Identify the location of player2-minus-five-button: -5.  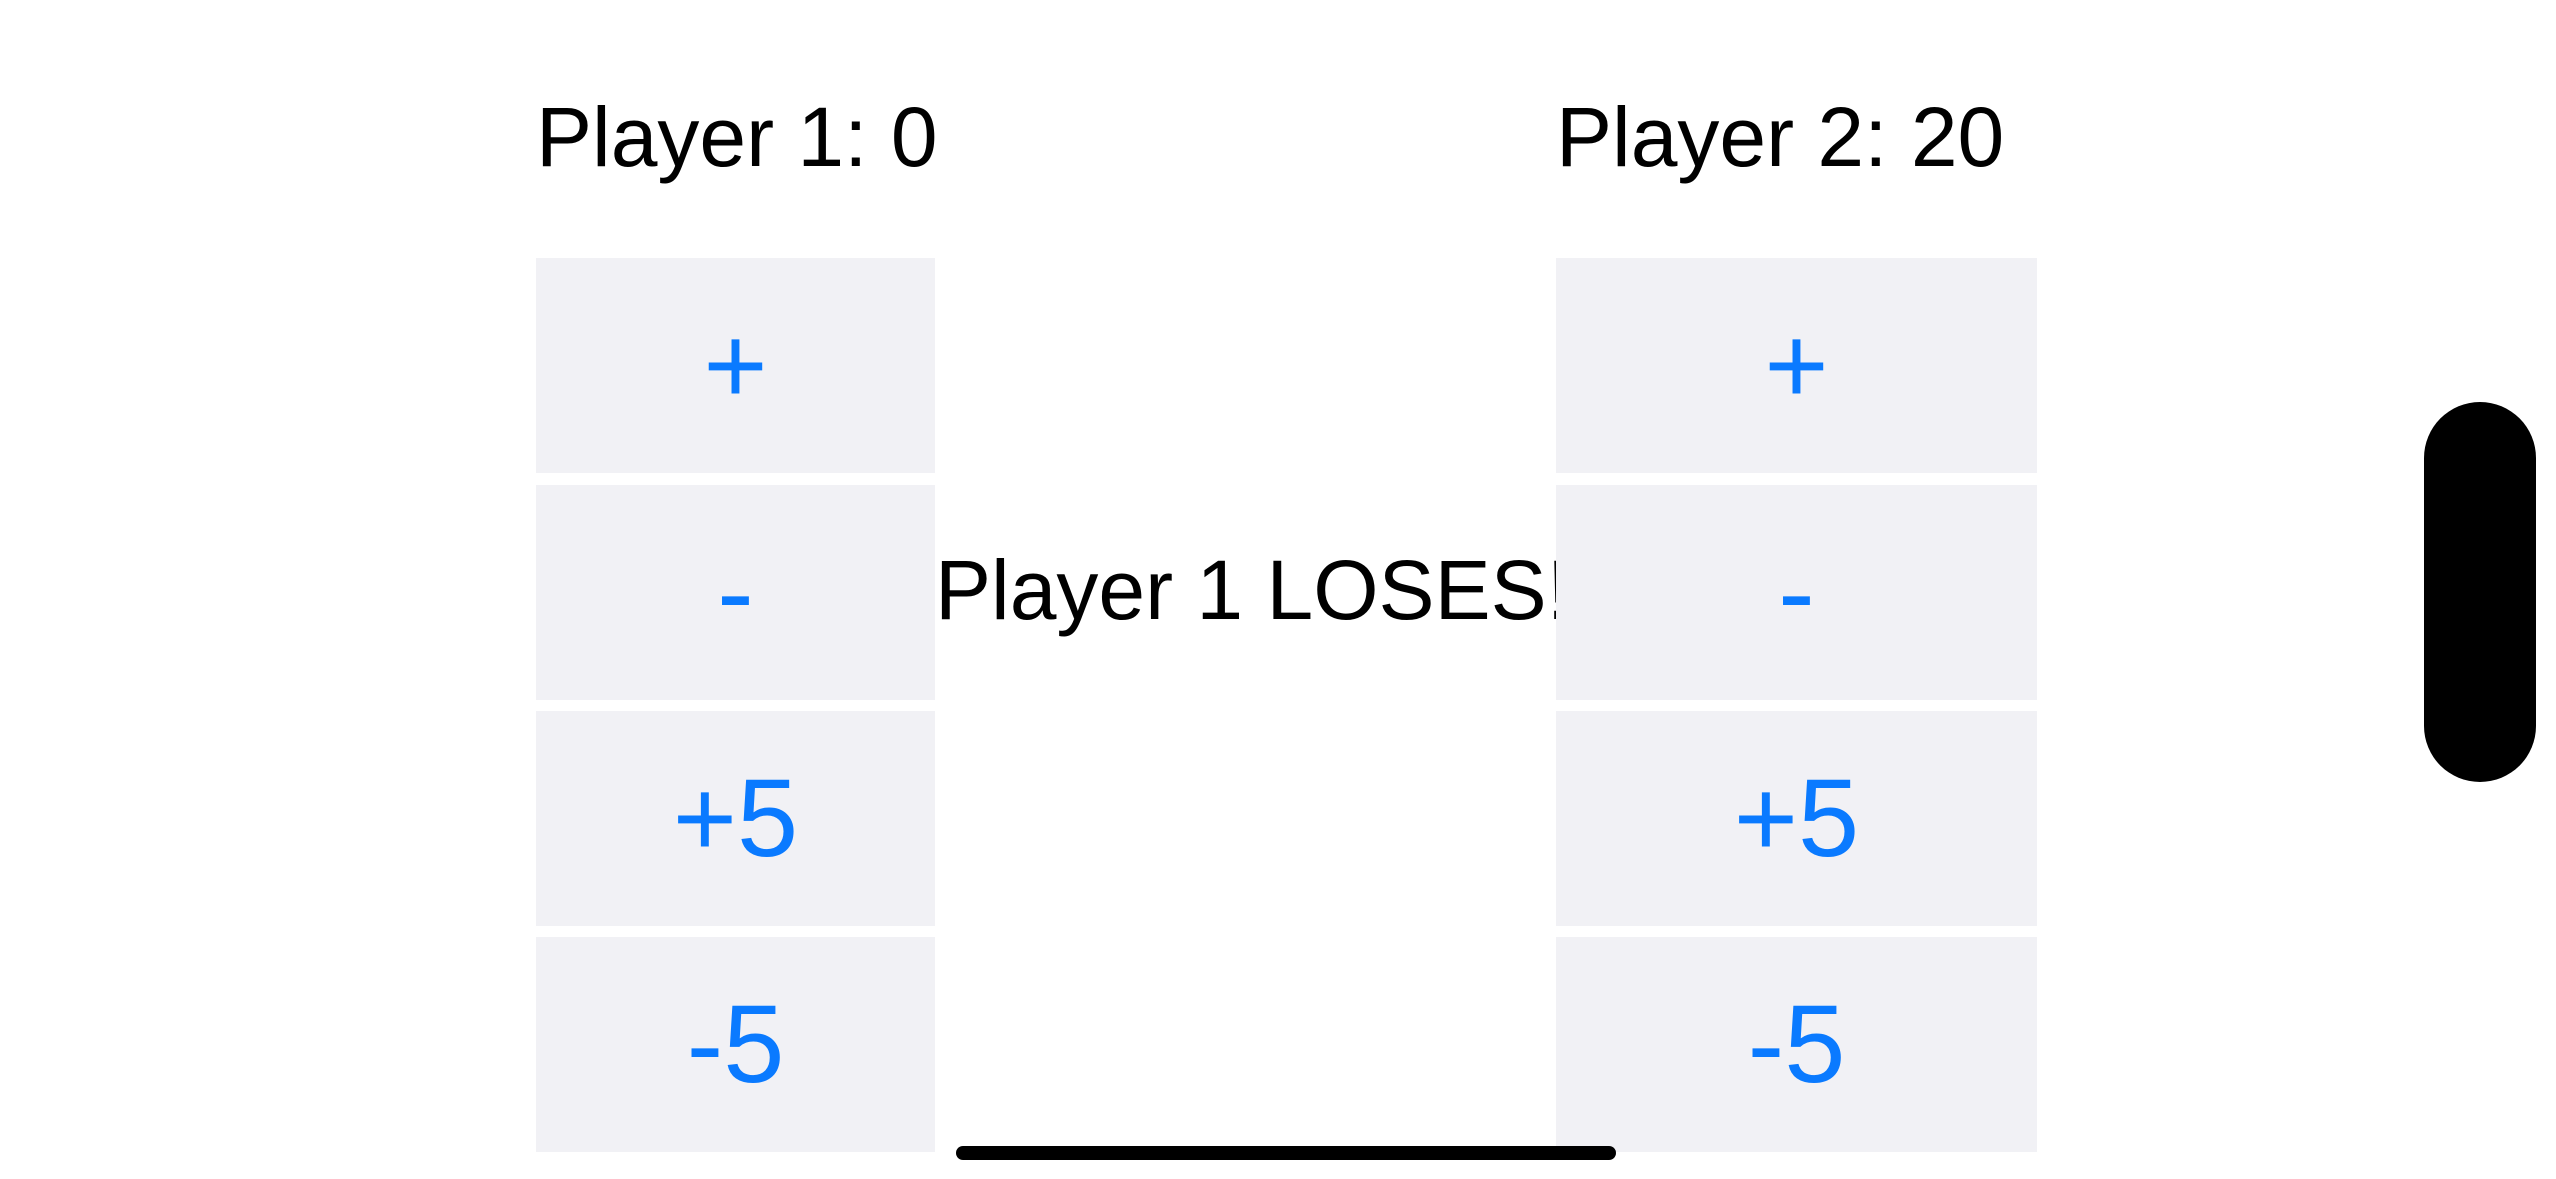
(1796, 1044).